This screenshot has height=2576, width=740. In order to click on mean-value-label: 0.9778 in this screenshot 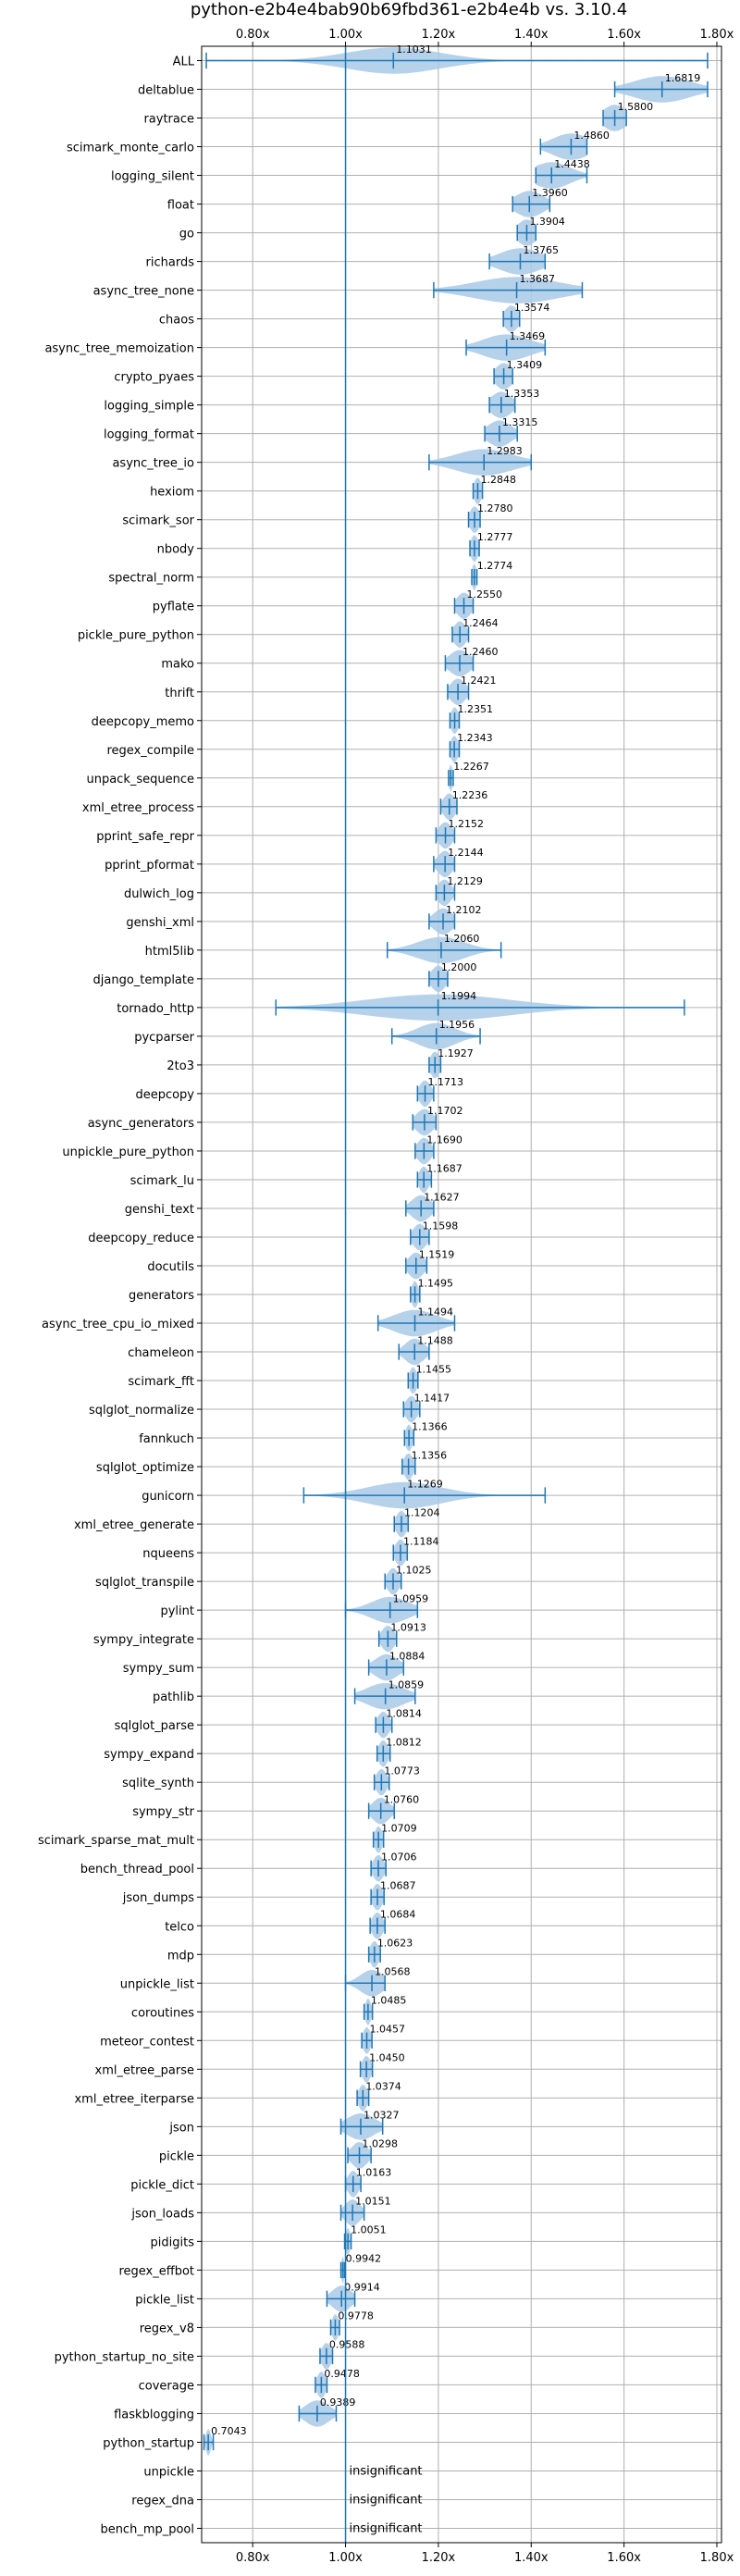, I will do `click(356, 2316)`.